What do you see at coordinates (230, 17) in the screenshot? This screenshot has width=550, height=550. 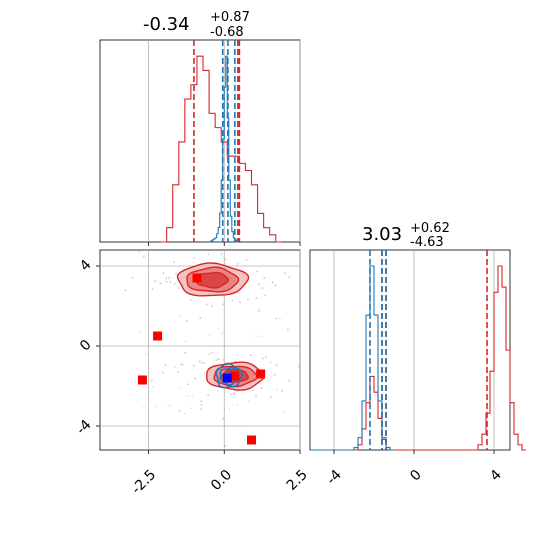 I see `param1-title-plus: +0.87` at bounding box center [230, 17].